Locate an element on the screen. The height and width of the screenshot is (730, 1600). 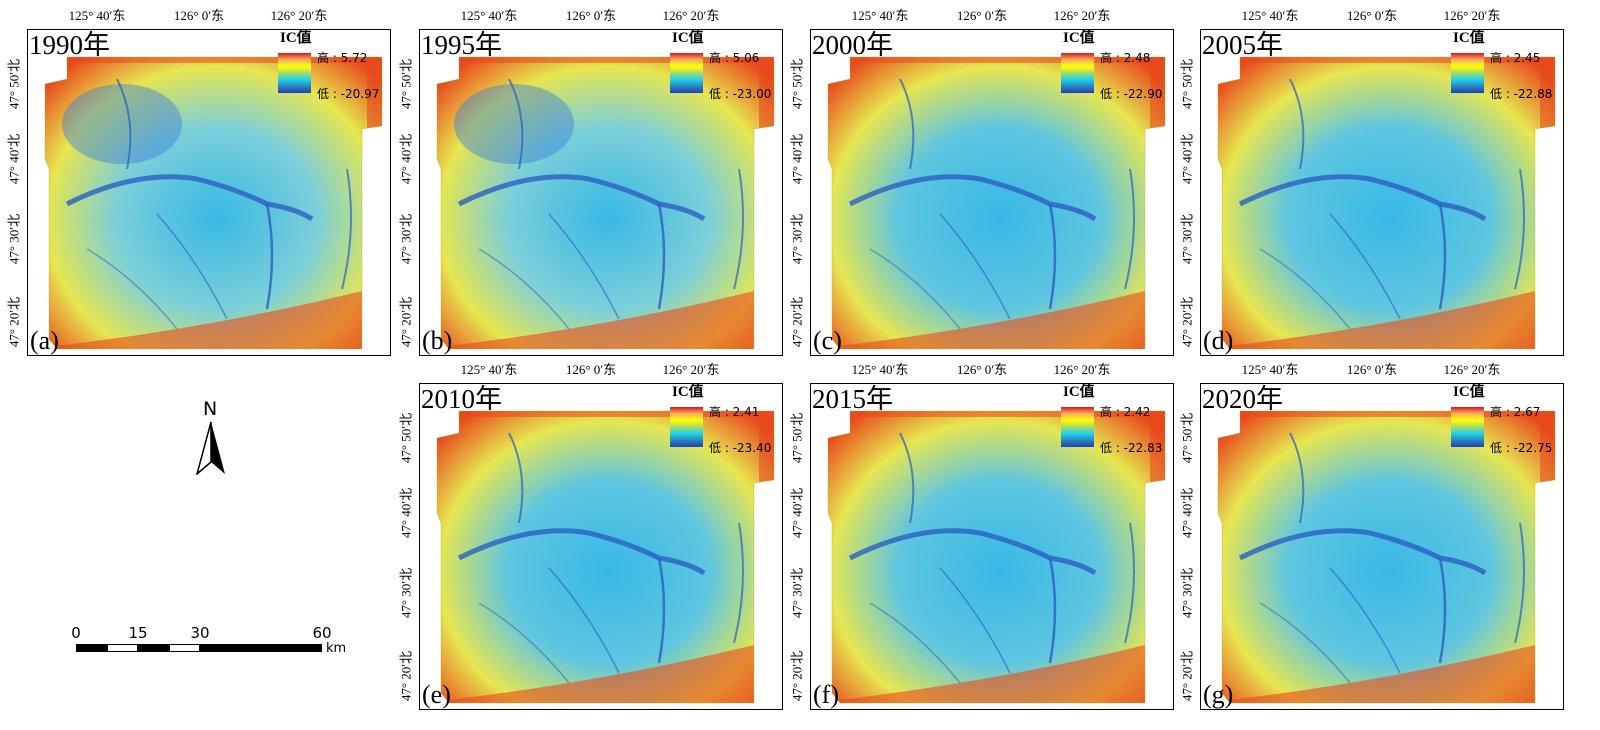
legend-low-value: 低 : -23.00 is located at coordinates (740, 94).